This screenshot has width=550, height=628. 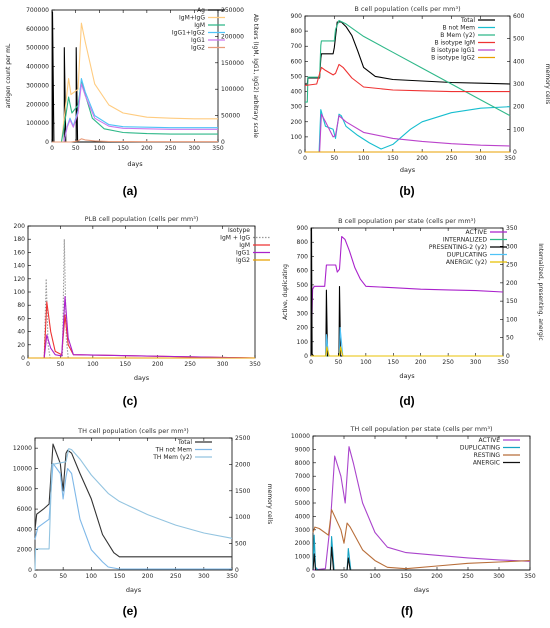 I want to click on y2-tick-label: 50000, so click(x=230, y=116).